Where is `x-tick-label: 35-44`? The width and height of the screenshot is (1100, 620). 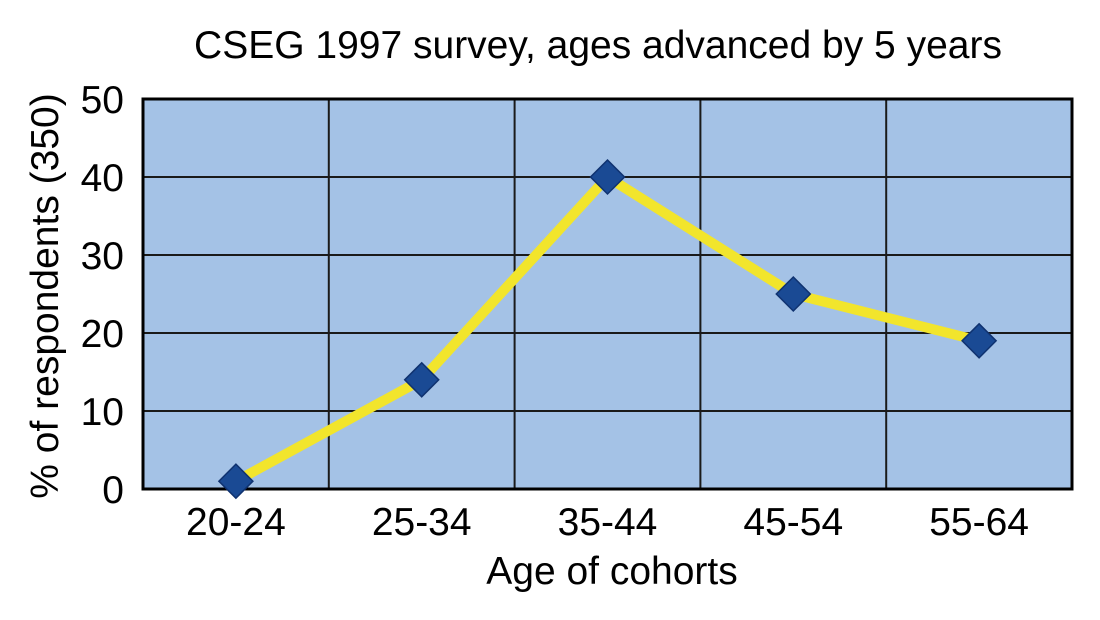 x-tick-label: 35-44 is located at coordinates (608, 522).